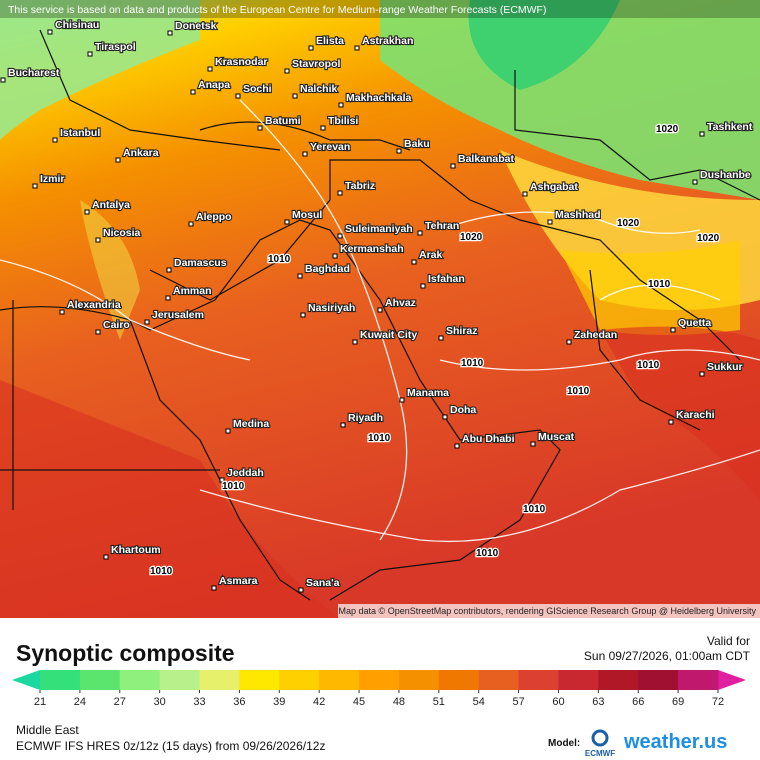 This screenshot has width=760, height=760. Describe the element at coordinates (725, 367) in the screenshot. I see `city-label: Sukkur` at that location.